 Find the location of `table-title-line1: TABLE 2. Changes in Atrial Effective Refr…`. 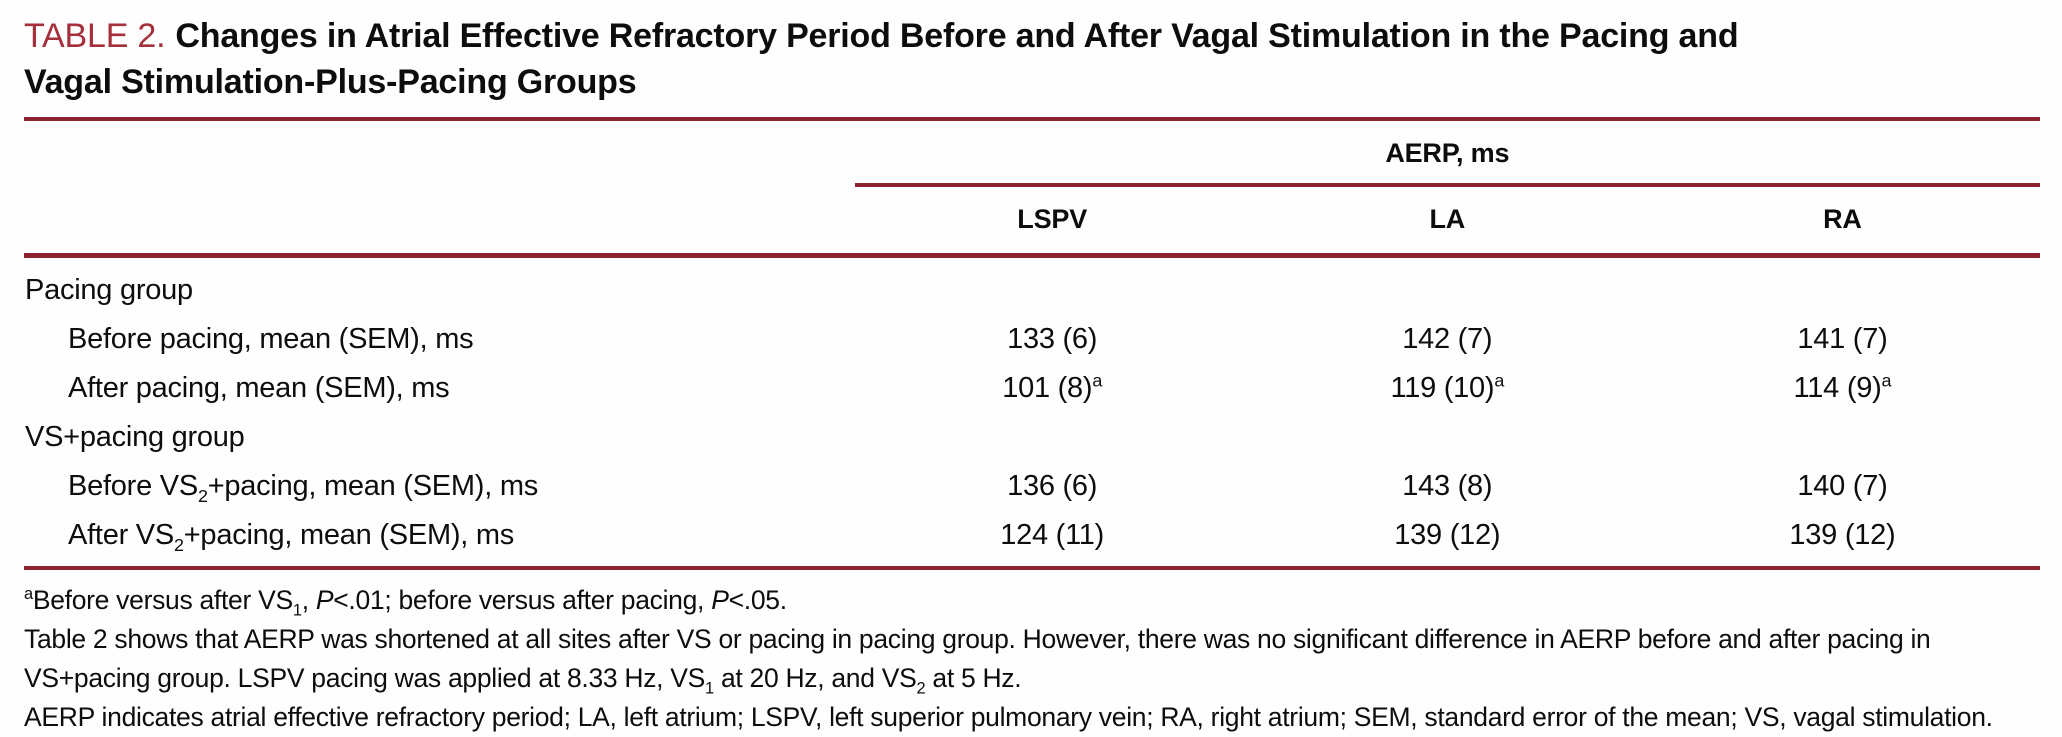

table-title-line1: TABLE 2. Changes in Atrial Effective Refr… is located at coordinates (1032, 36).